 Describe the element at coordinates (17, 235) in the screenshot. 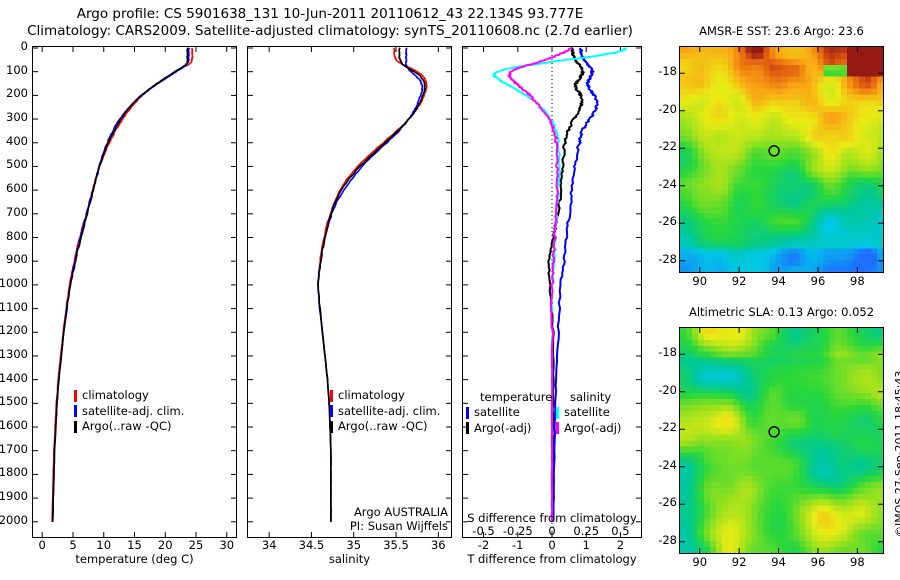

I see `y-tick-label: 800` at that location.